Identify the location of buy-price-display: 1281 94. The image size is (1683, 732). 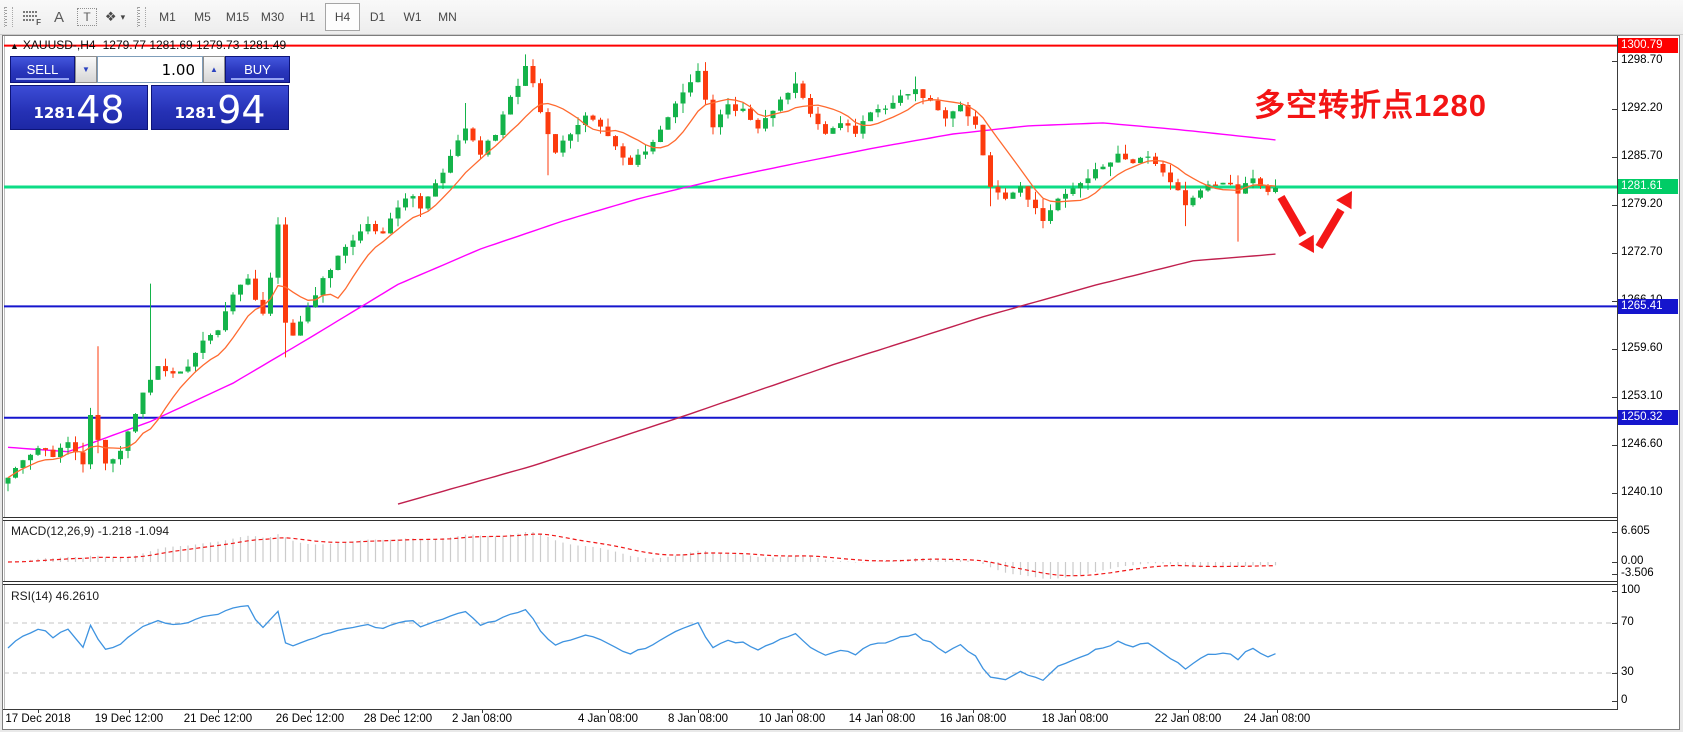
(220, 107).